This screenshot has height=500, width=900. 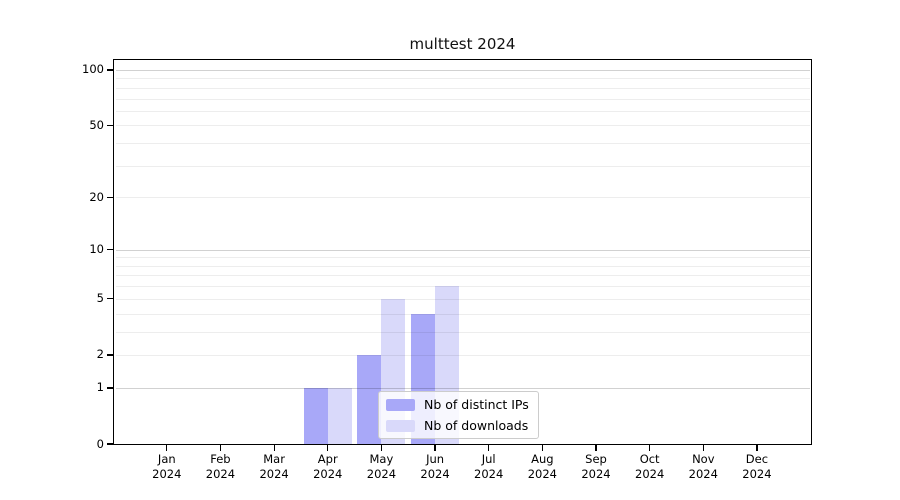 What do you see at coordinates (435, 459) in the screenshot?
I see `x-tick-month: Jun` at bounding box center [435, 459].